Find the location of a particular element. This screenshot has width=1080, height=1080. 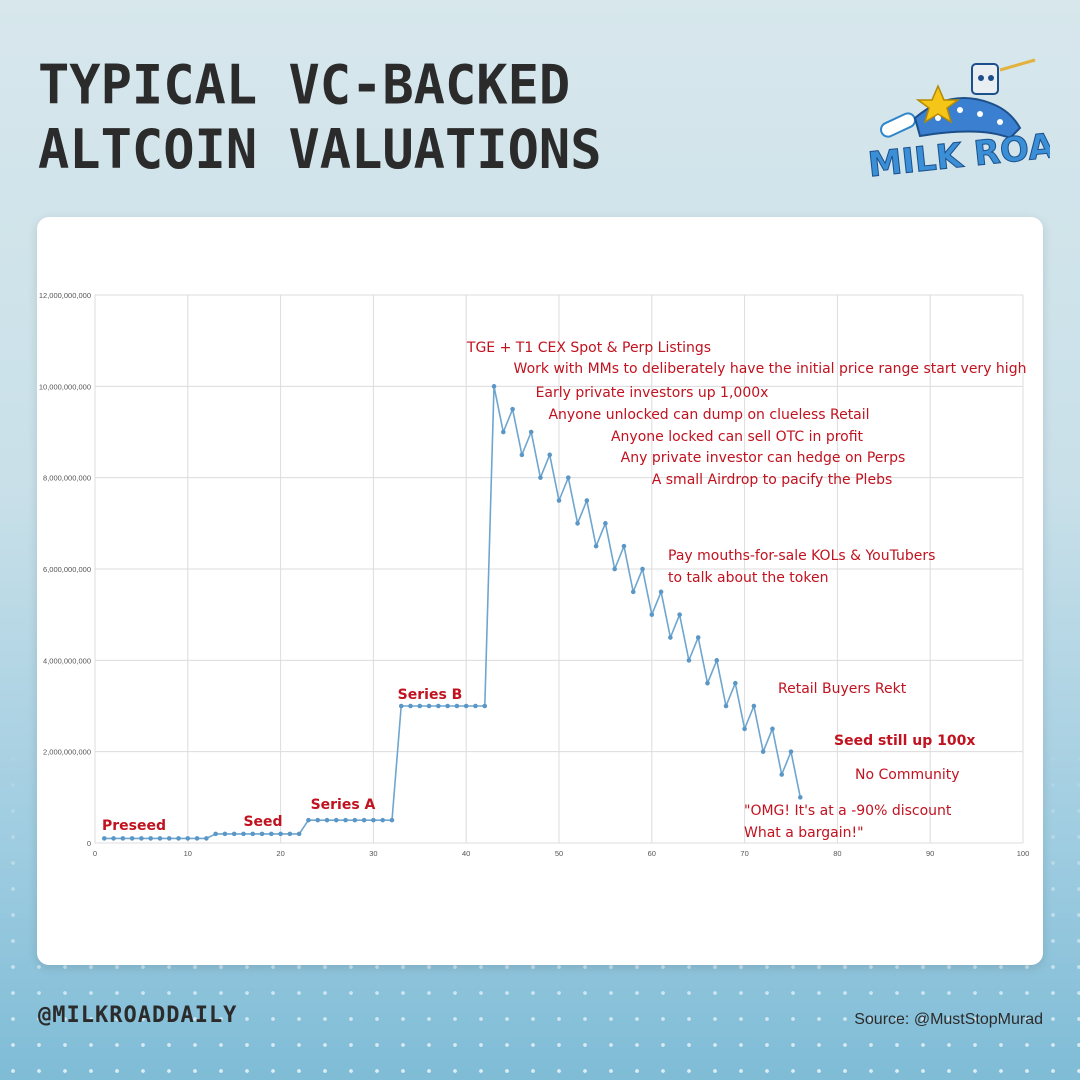

chart-annotation: TGE + T1 CEX Spot & Perp Listings is located at coordinates (588, 348).